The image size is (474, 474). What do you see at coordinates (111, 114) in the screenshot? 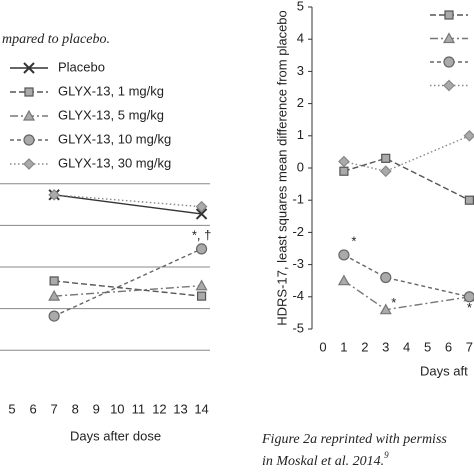
I see `legend-label: GLYX-13, 5 mg/kg` at bounding box center [111, 114].